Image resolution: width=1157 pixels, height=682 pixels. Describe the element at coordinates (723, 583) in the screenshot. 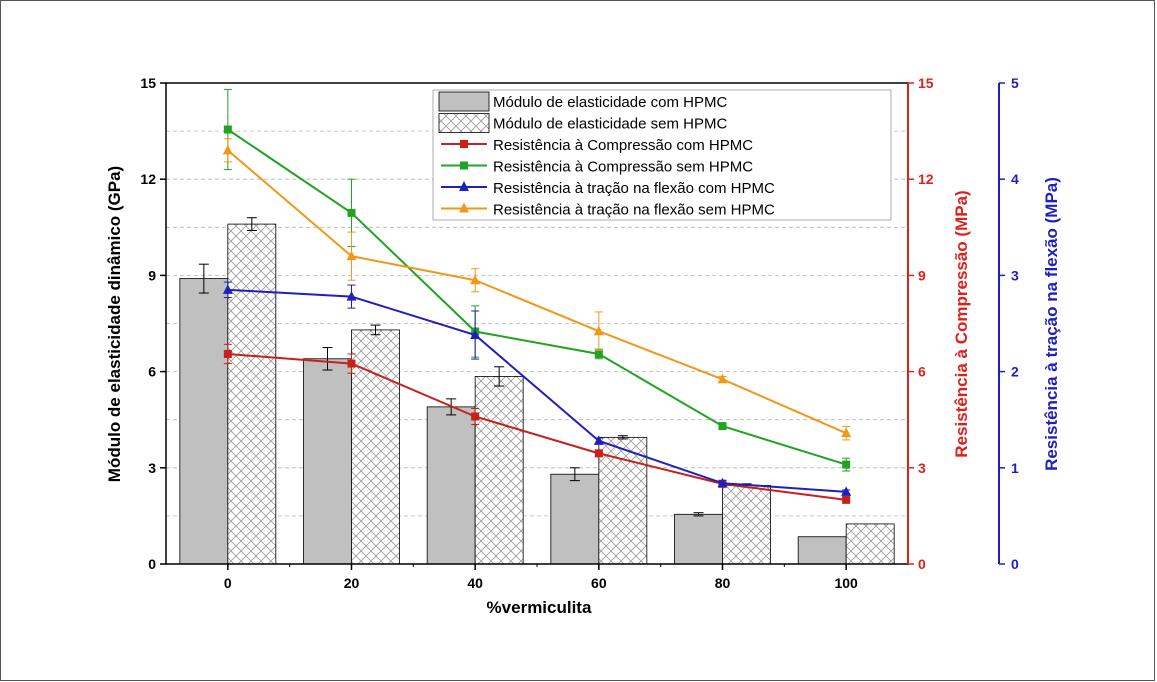

I see `x-axis-tick-label: 80` at that location.